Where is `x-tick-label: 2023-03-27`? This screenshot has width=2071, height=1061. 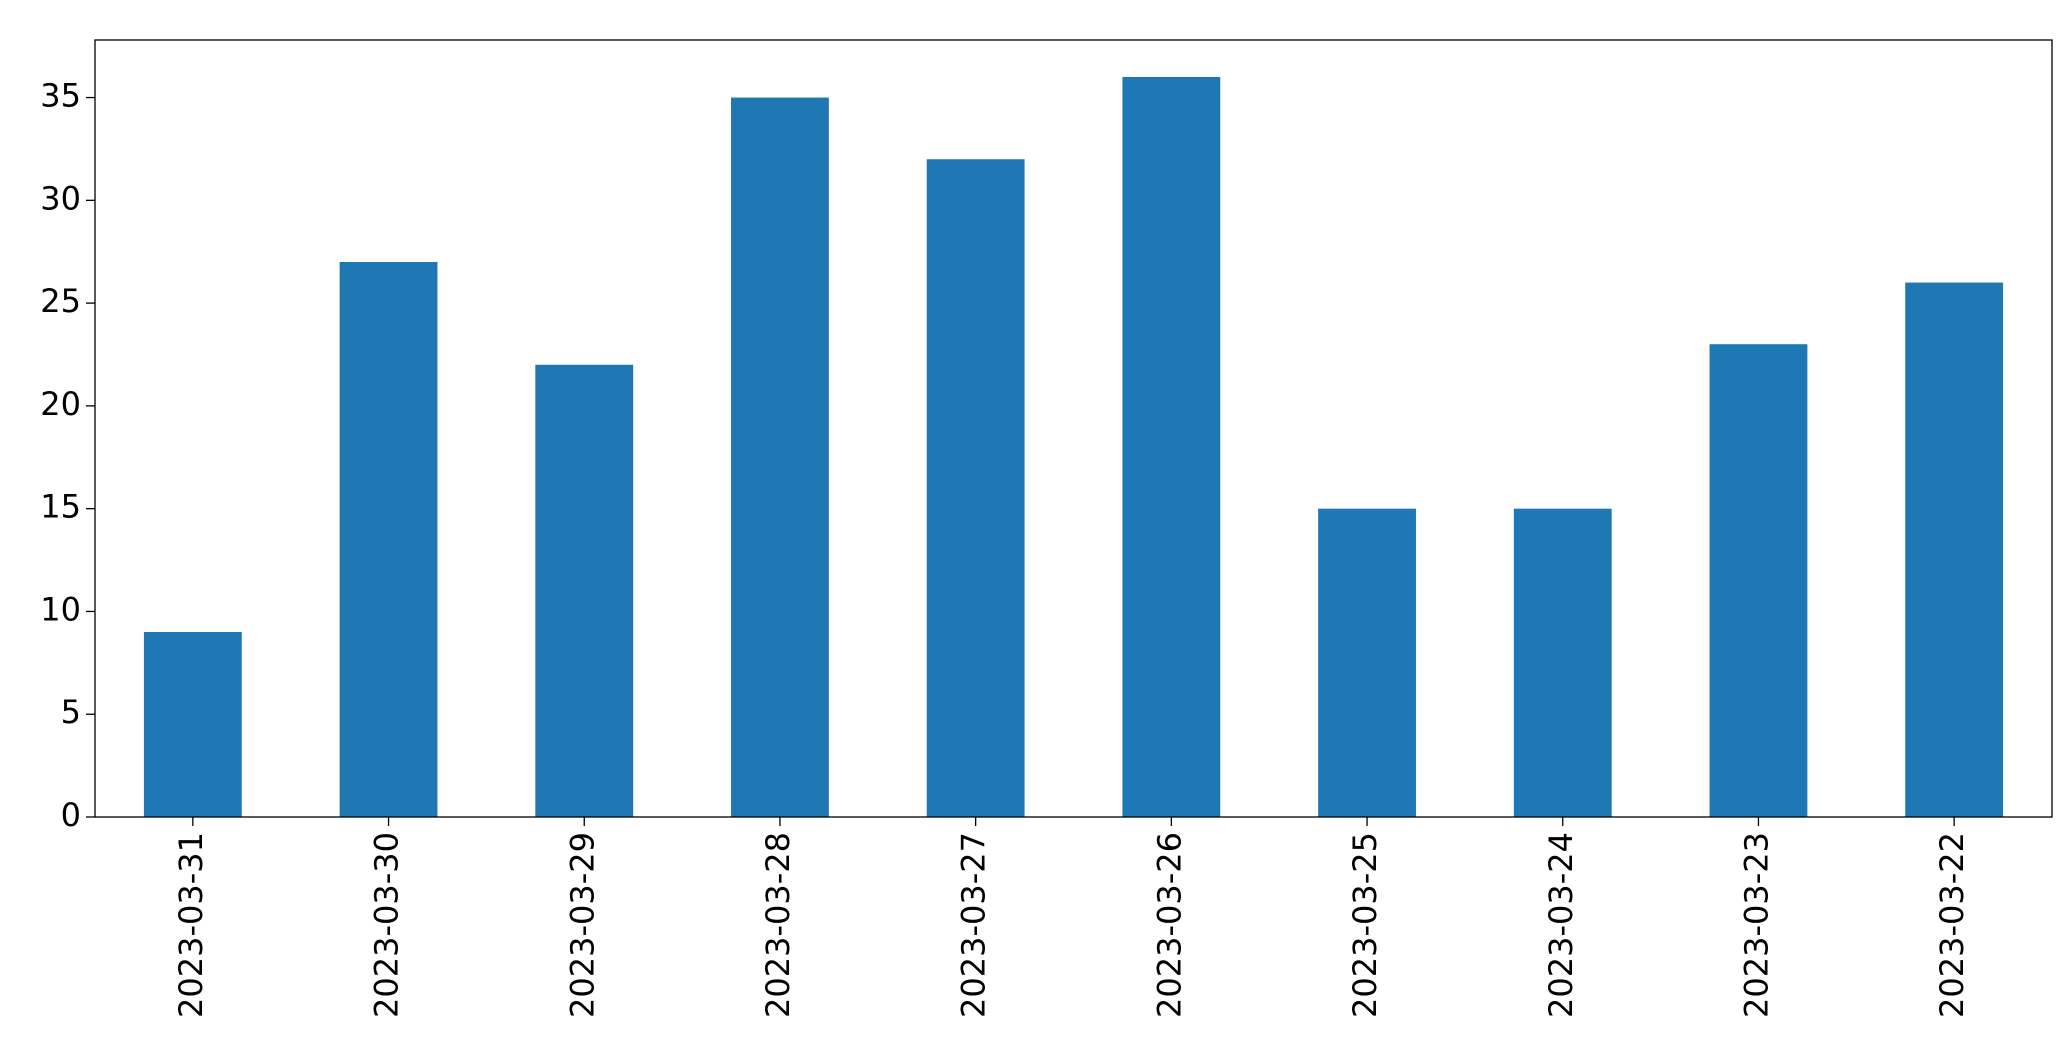 x-tick-label: 2023-03-27 is located at coordinates (974, 925).